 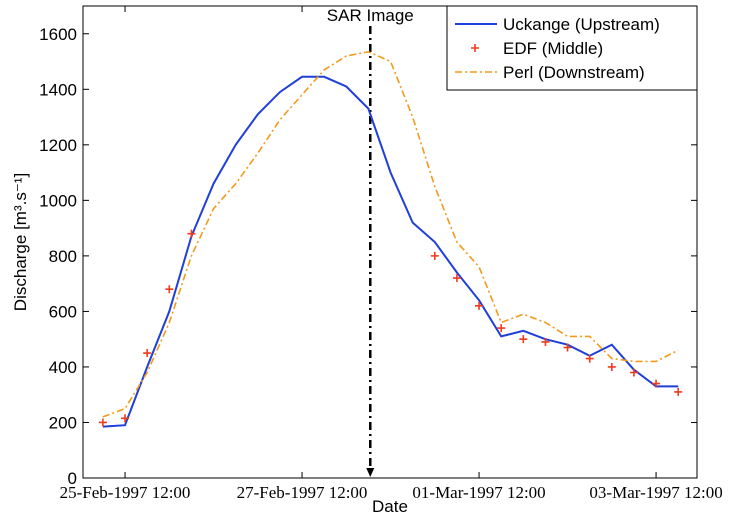 I want to click on legend-label: Uckange (Upstream), so click(x=581, y=24).